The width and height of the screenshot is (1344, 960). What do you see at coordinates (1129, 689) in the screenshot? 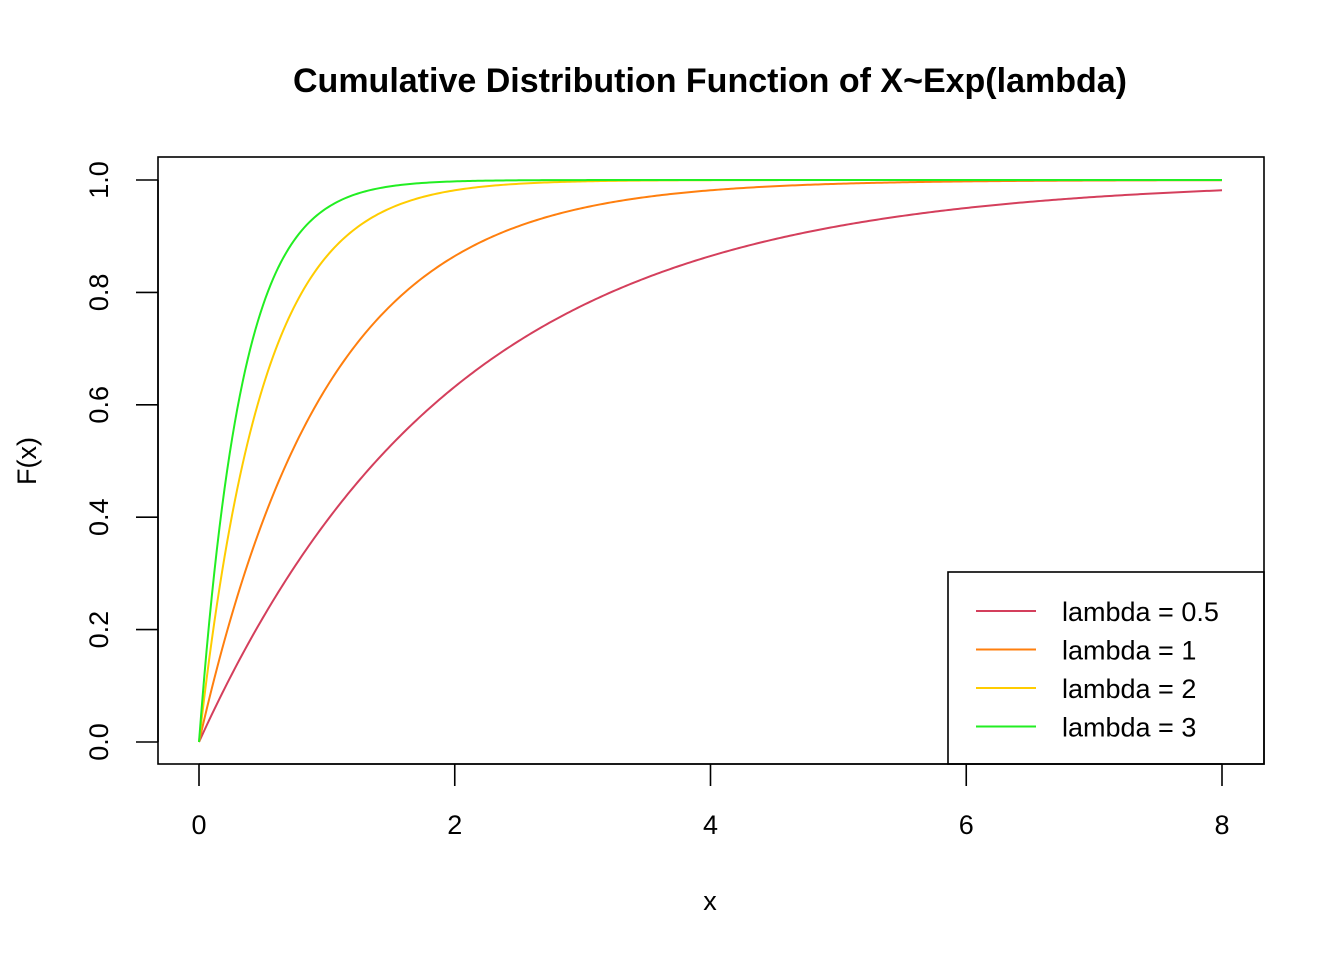
I see `legend-label: lambda = 2` at bounding box center [1129, 689].